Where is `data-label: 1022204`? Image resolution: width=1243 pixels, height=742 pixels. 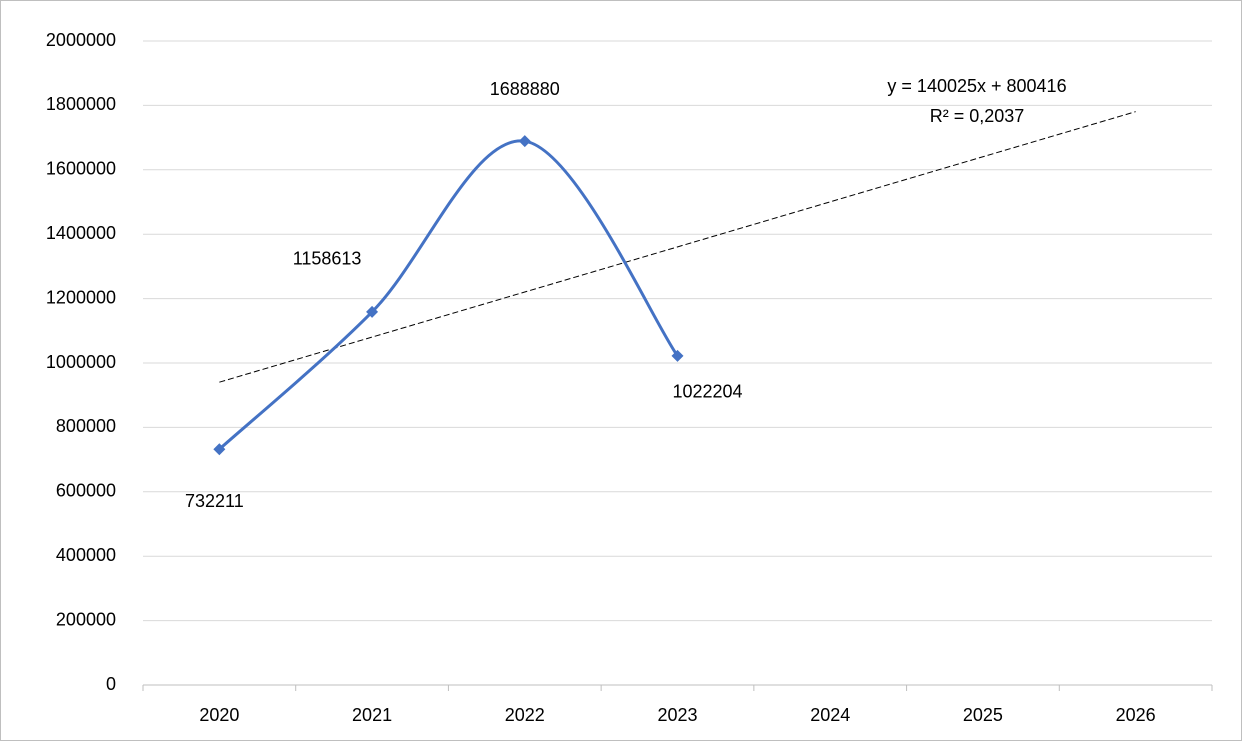 data-label: 1022204 is located at coordinates (707, 392).